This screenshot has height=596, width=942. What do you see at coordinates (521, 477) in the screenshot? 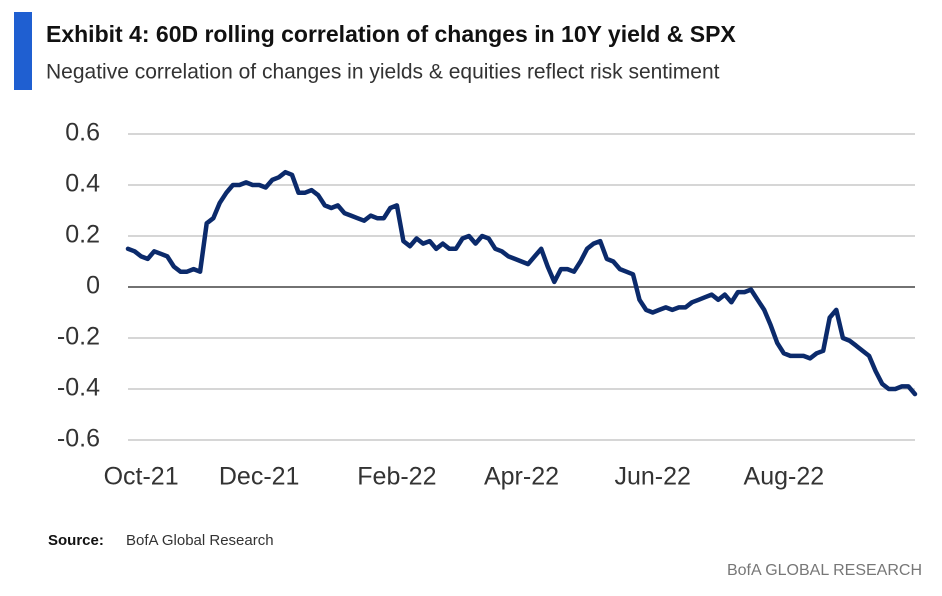
I see `x-tick-label: Apr-22` at bounding box center [521, 477].